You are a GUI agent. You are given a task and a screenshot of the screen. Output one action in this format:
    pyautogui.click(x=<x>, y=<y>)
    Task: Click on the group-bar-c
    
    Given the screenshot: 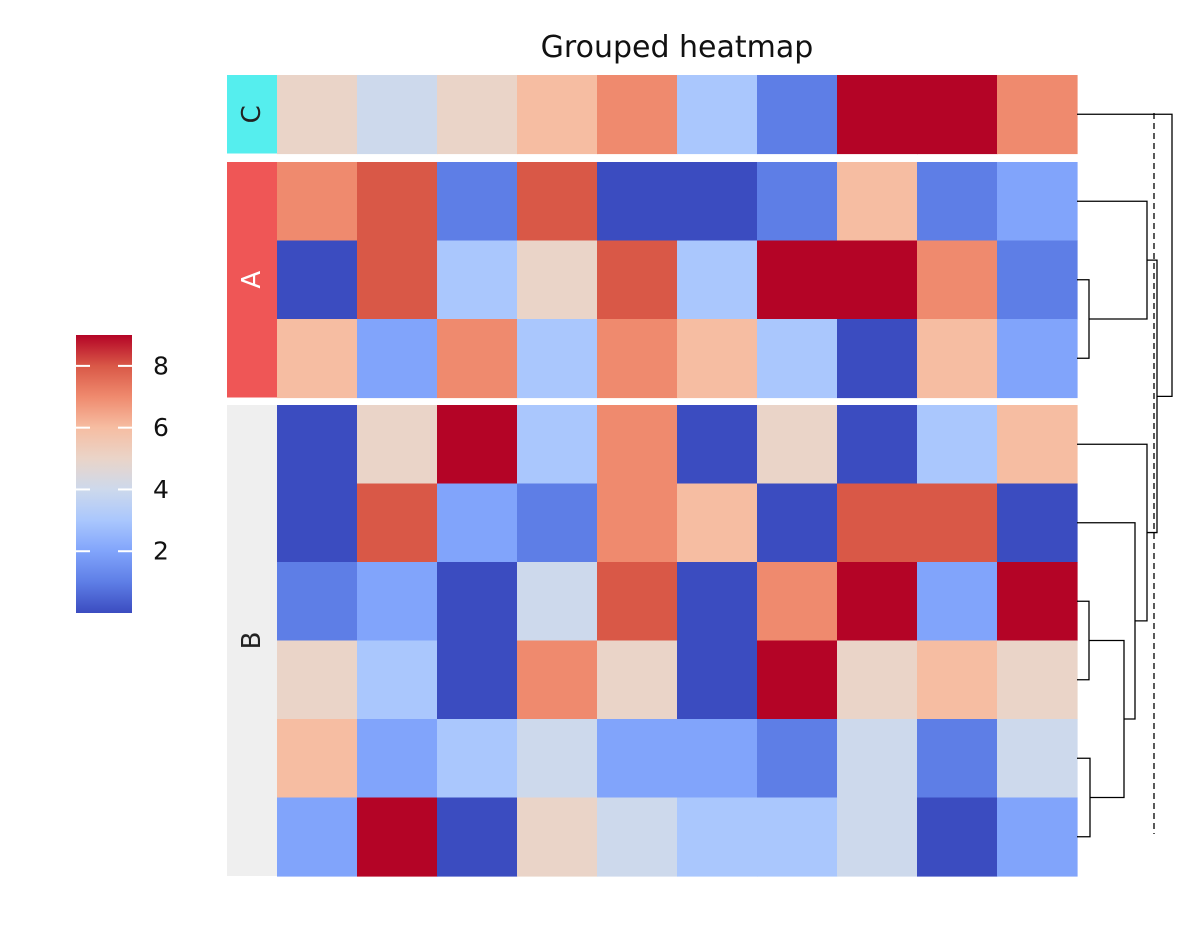 What is the action you would take?
    pyautogui.click(x=252, y=114)
    